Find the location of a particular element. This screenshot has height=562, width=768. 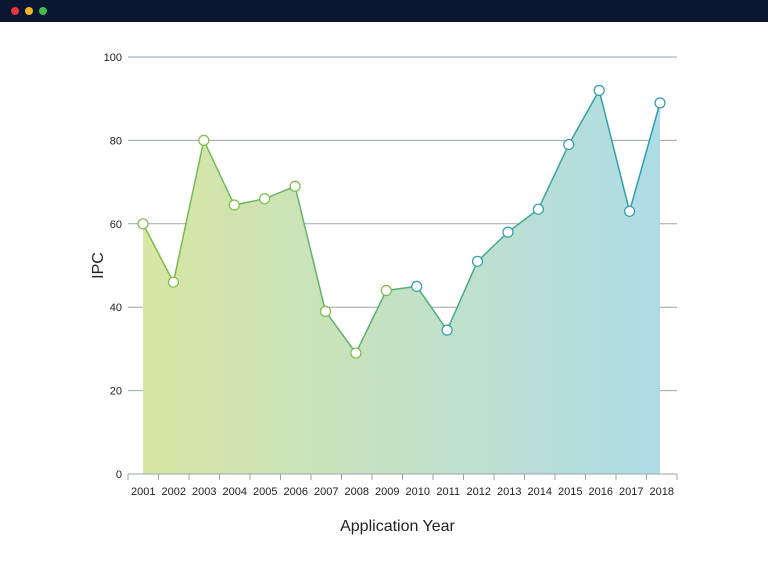

x-tick-label: 2013 is located at coordinates (509, 492).